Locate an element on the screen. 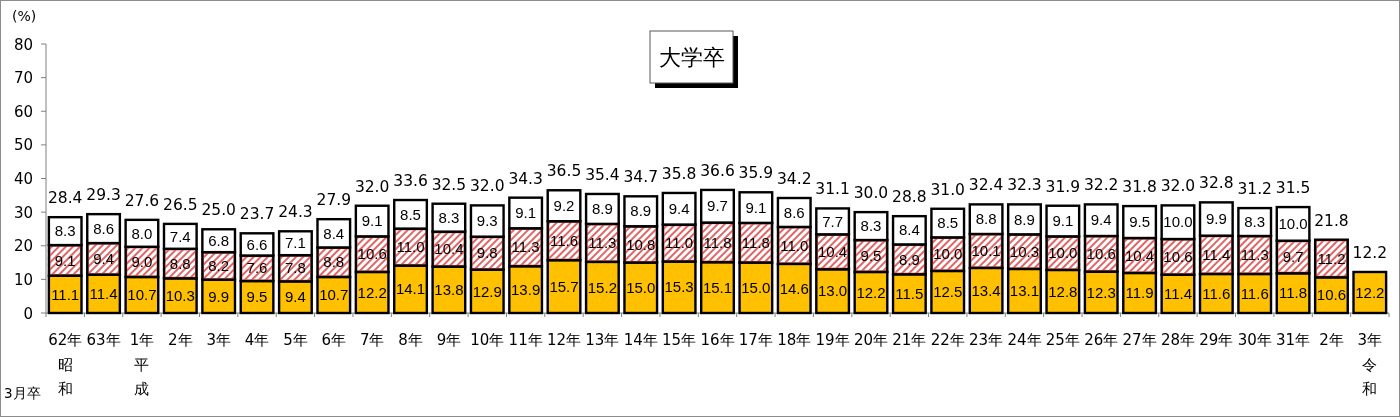  data-label: 7.1 is located at coordinates (295, 243).